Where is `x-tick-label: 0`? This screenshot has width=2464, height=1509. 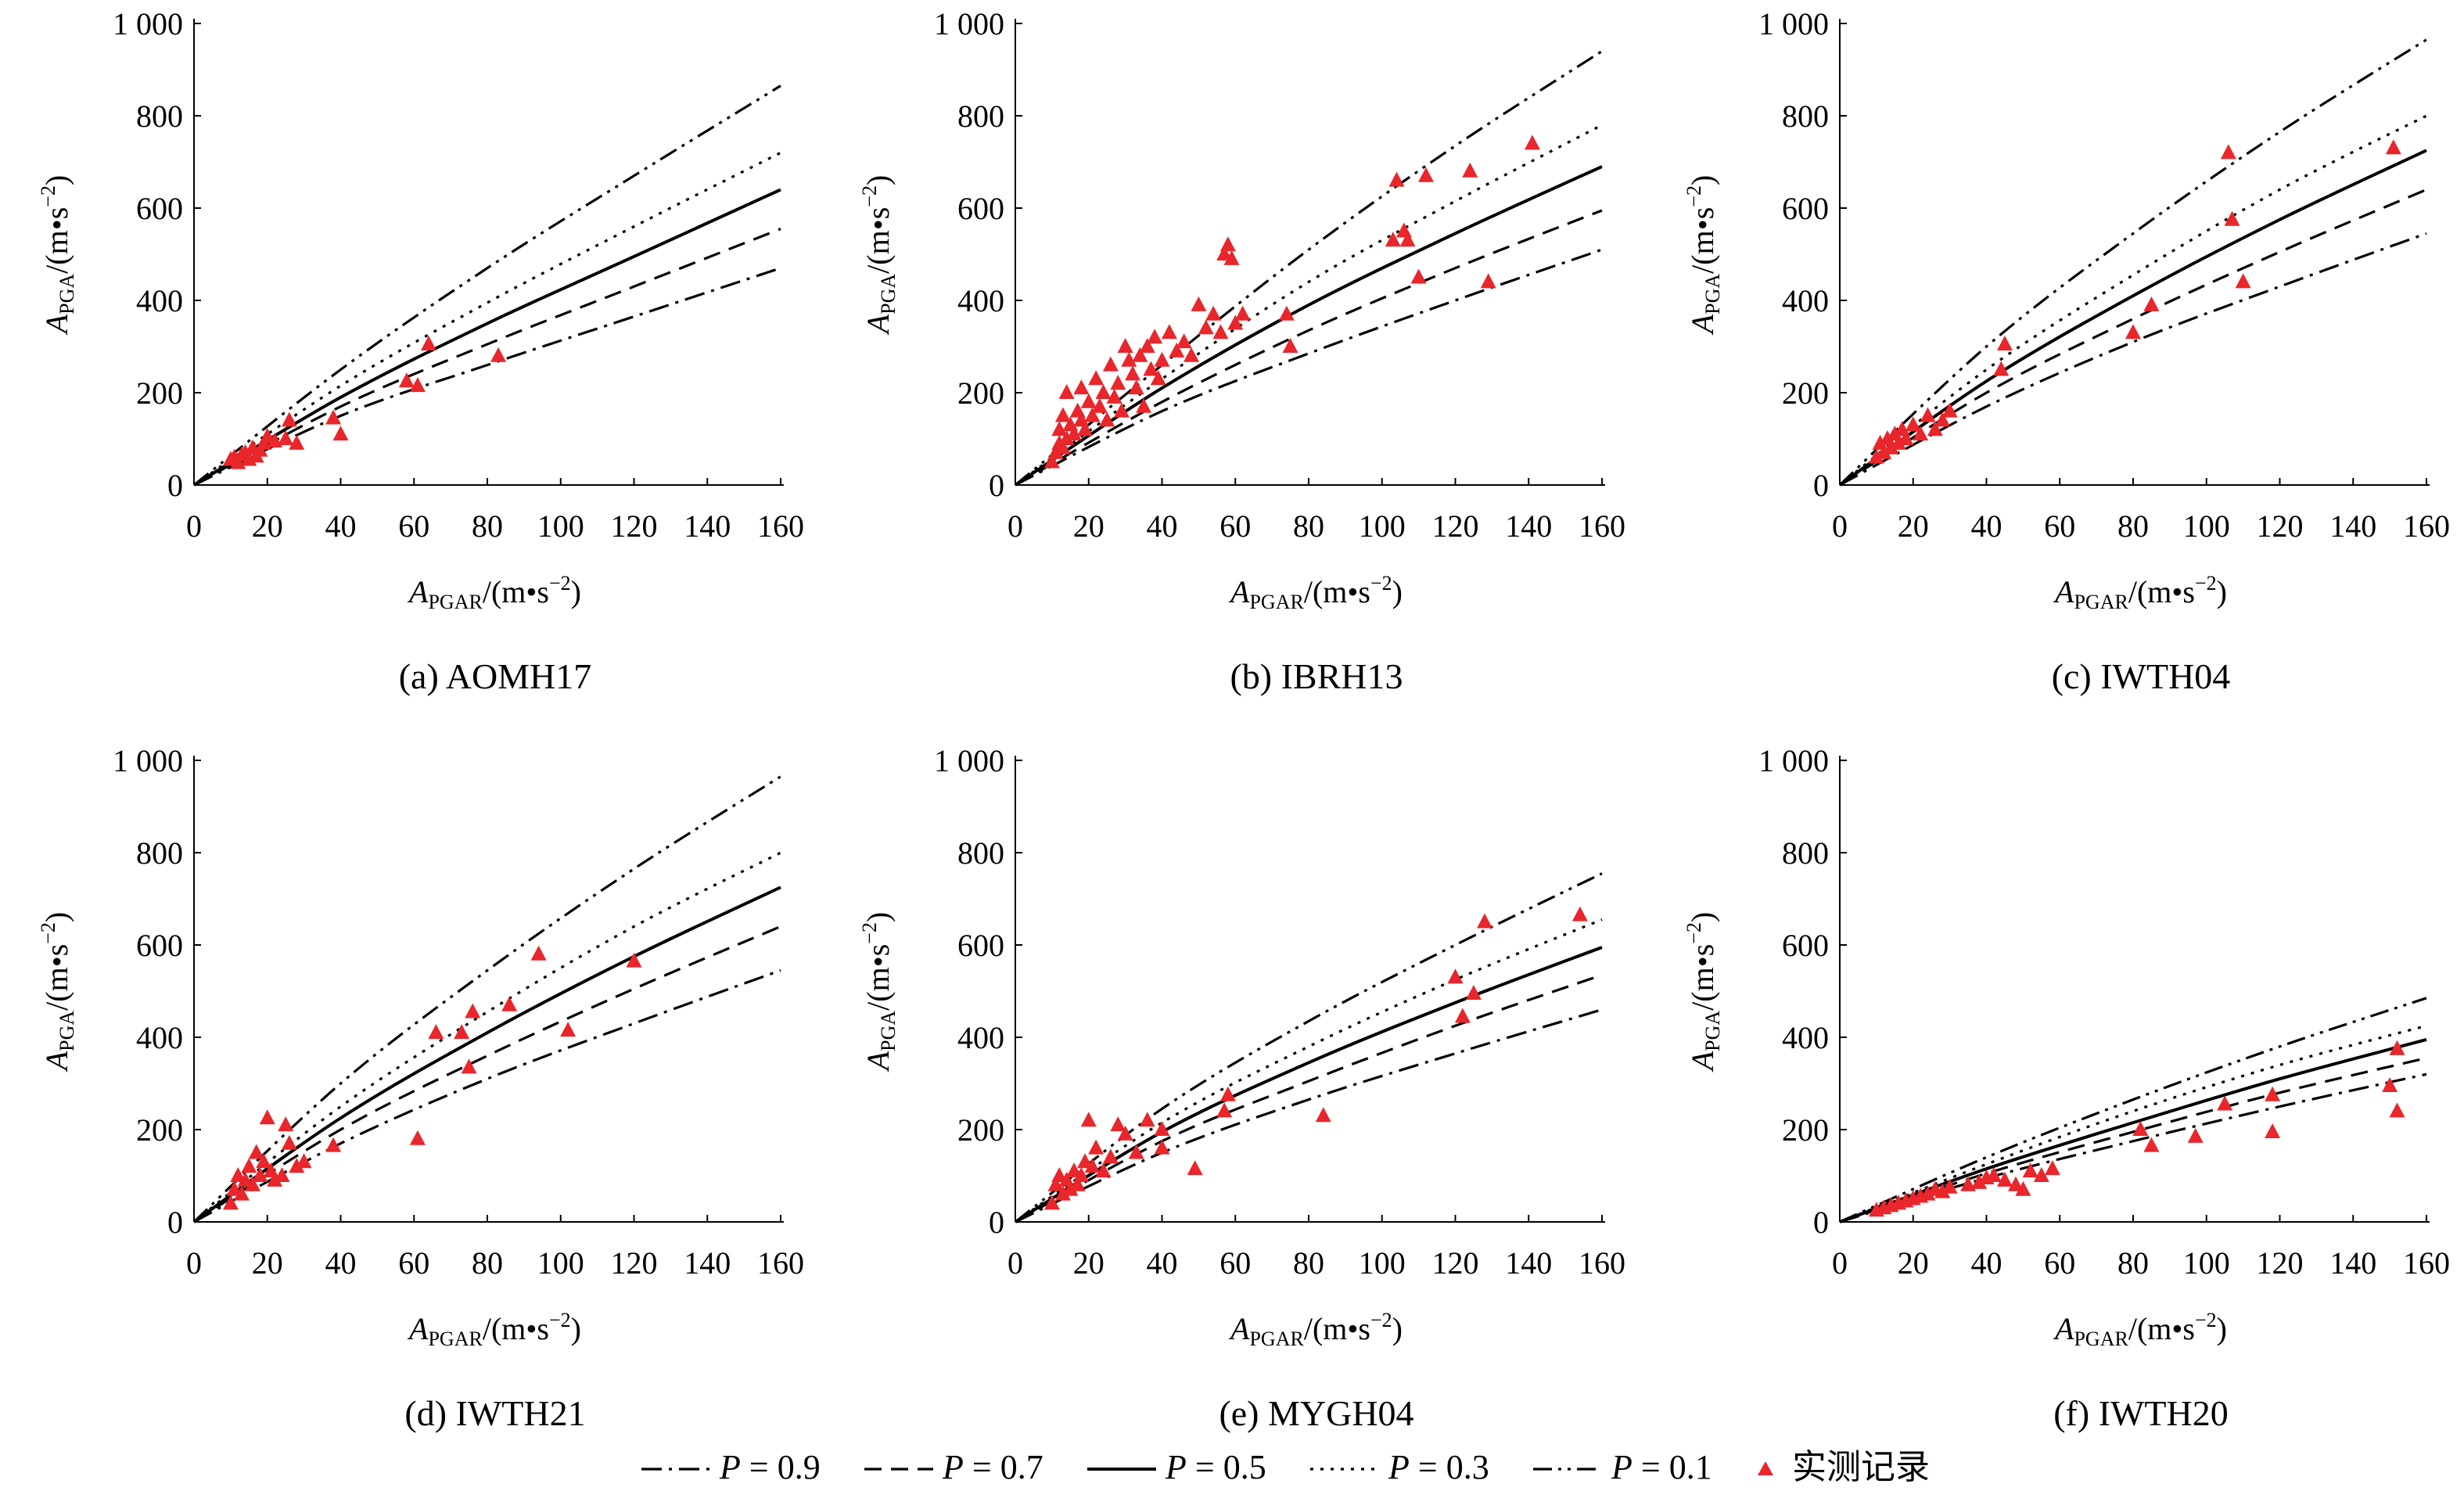
x-tick-label: 0 is located at coordinates (1840, 1263).